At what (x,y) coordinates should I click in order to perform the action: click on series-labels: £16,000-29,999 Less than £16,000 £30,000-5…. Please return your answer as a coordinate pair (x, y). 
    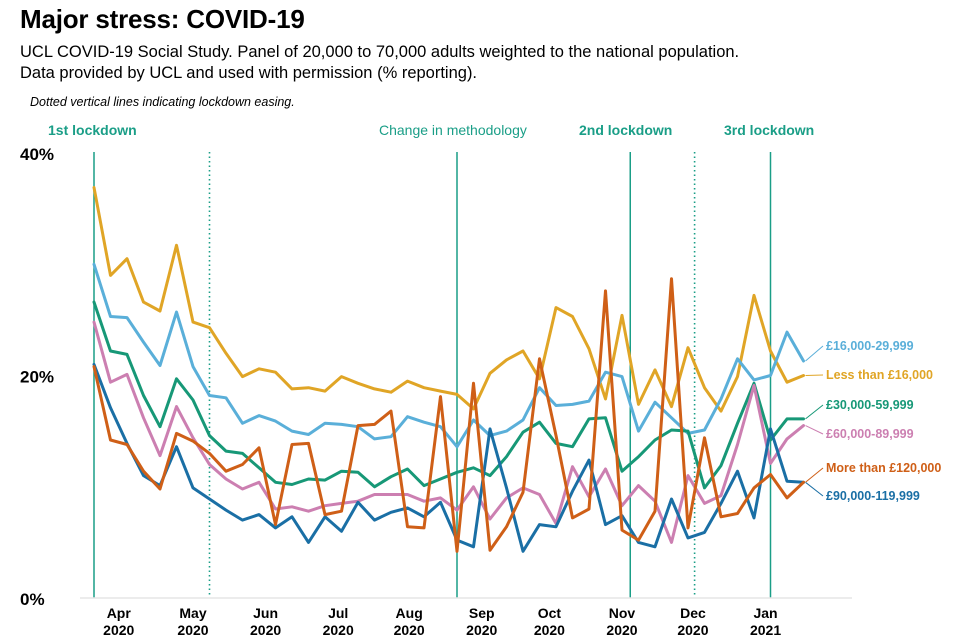
    Looking at the image, I should click on (873, 421).